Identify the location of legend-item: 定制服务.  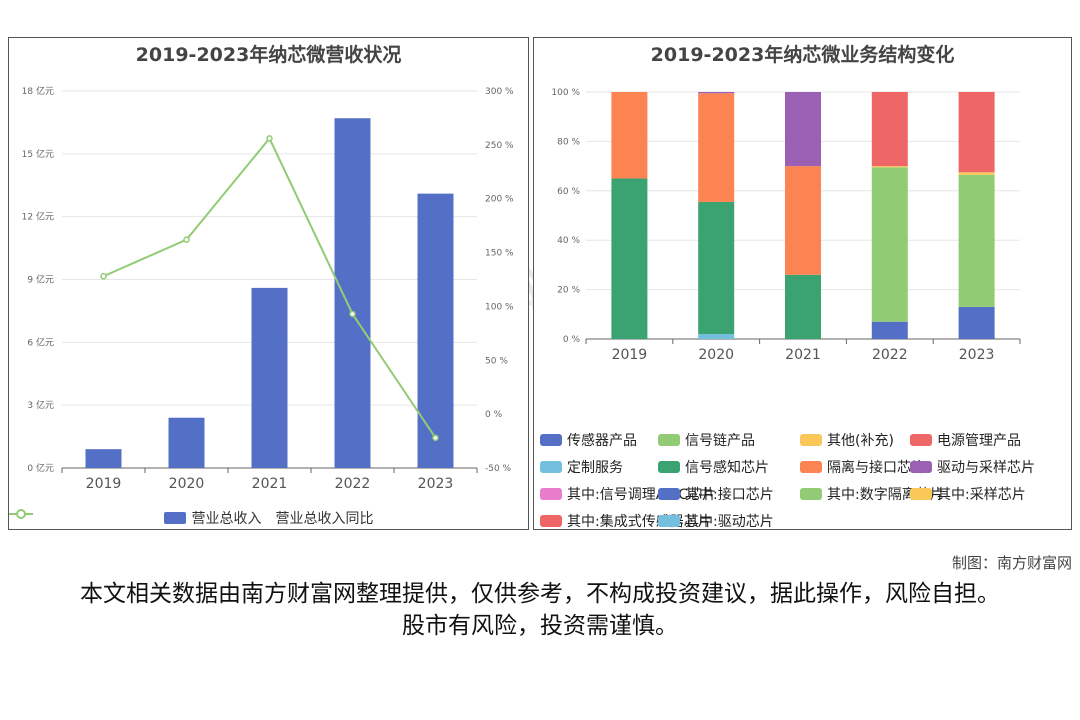
(599, 467).